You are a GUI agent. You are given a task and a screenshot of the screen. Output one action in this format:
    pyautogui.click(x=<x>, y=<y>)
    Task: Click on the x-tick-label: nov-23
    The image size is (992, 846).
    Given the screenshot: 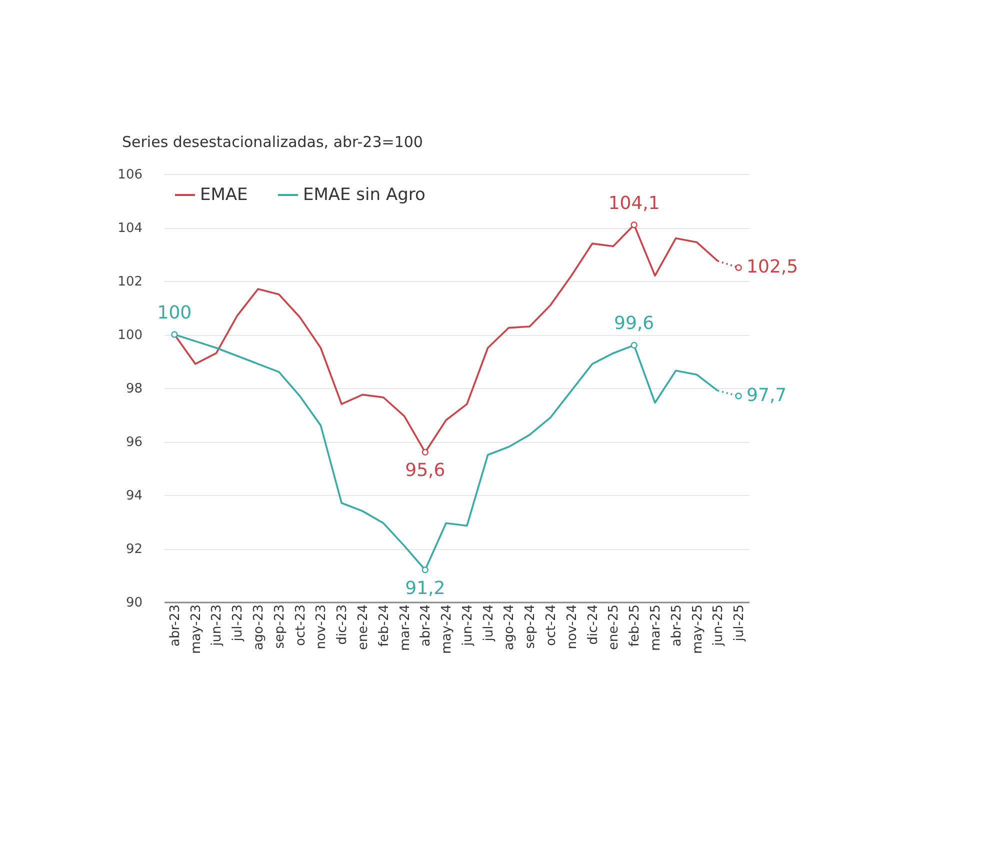 What is the action you would take?
    pyautogui.click(x=322, y=627)
    